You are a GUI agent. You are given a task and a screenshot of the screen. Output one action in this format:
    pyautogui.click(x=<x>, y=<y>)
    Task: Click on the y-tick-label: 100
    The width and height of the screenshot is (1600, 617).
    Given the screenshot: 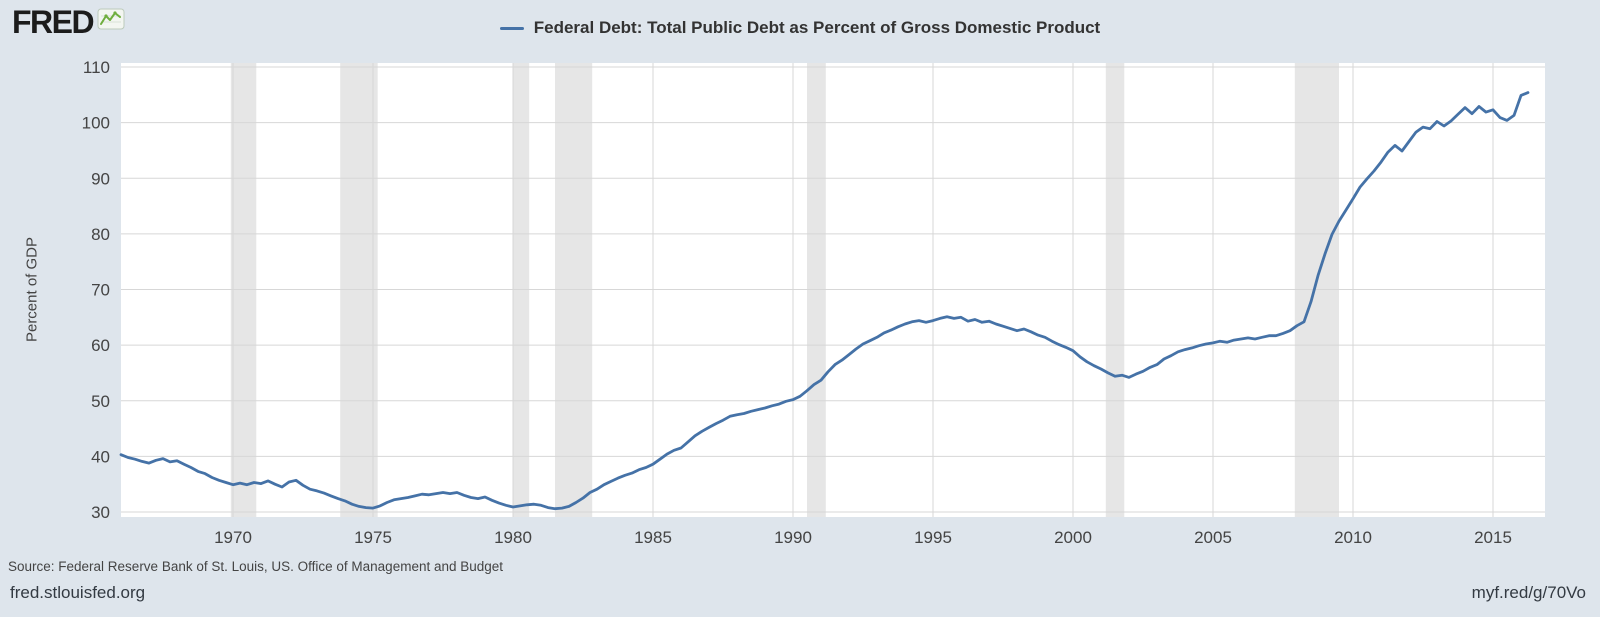 What is the action you would take?
    pyautogui.click(x=96, y=123)
    